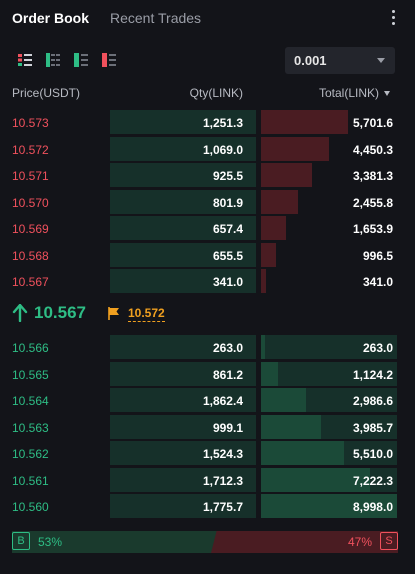 This screenshot has width=415, height=574. I want to click on buy-badge: B, so click(21, 541).